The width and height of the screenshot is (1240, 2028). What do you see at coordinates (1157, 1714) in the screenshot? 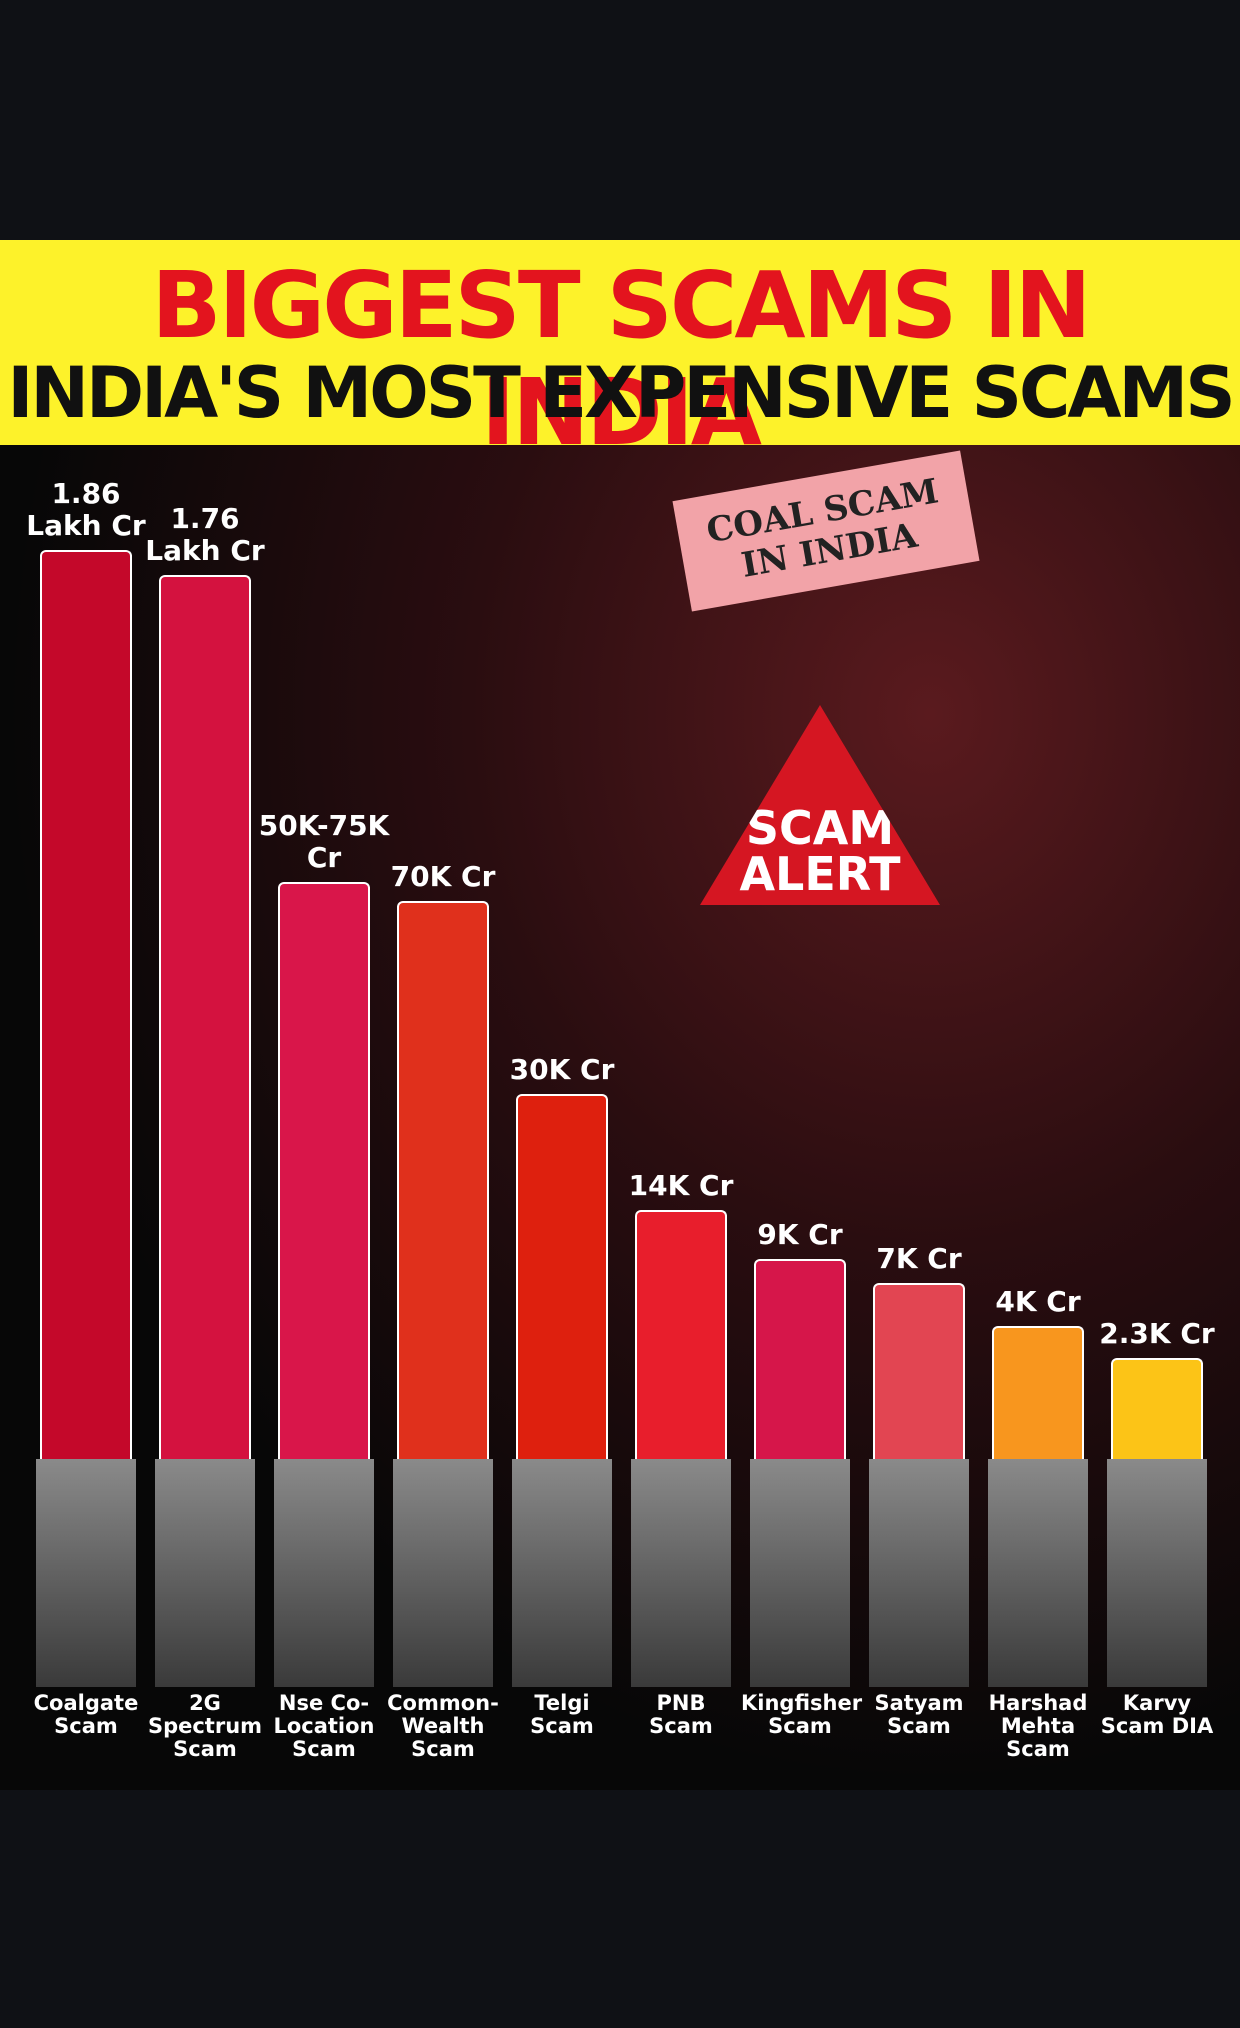
I see `x-tick-label: Karvy Scam DIA` at bounding box center [1157, 1714].